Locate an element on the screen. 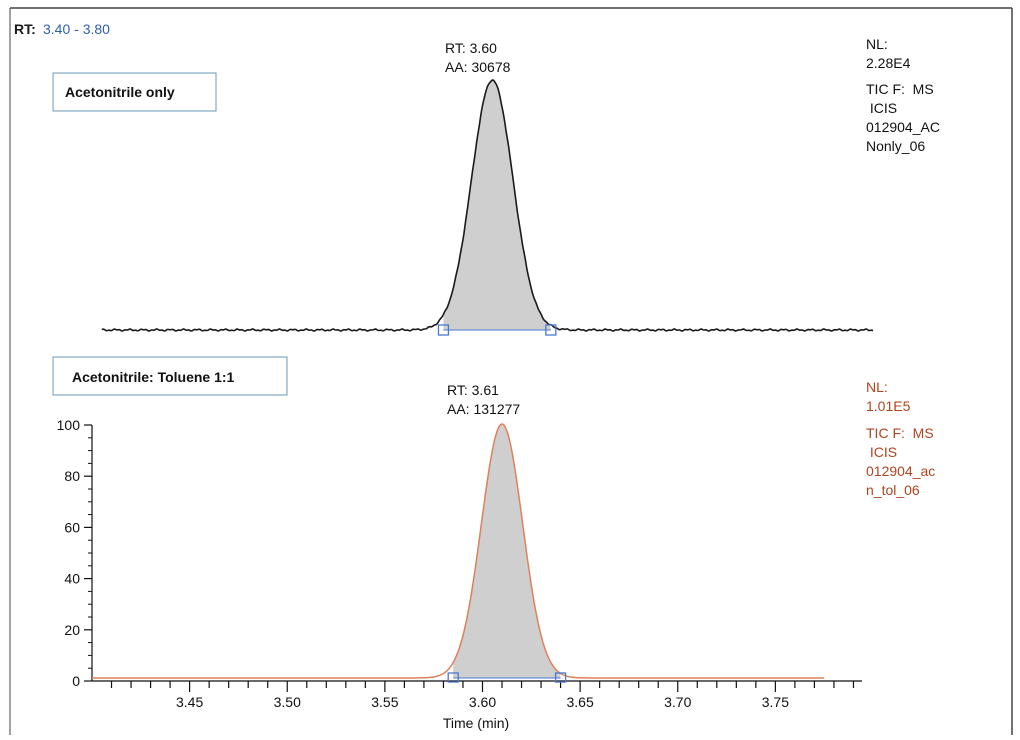  x-tick-label: 3.60 is located at coordinates (482, 702).